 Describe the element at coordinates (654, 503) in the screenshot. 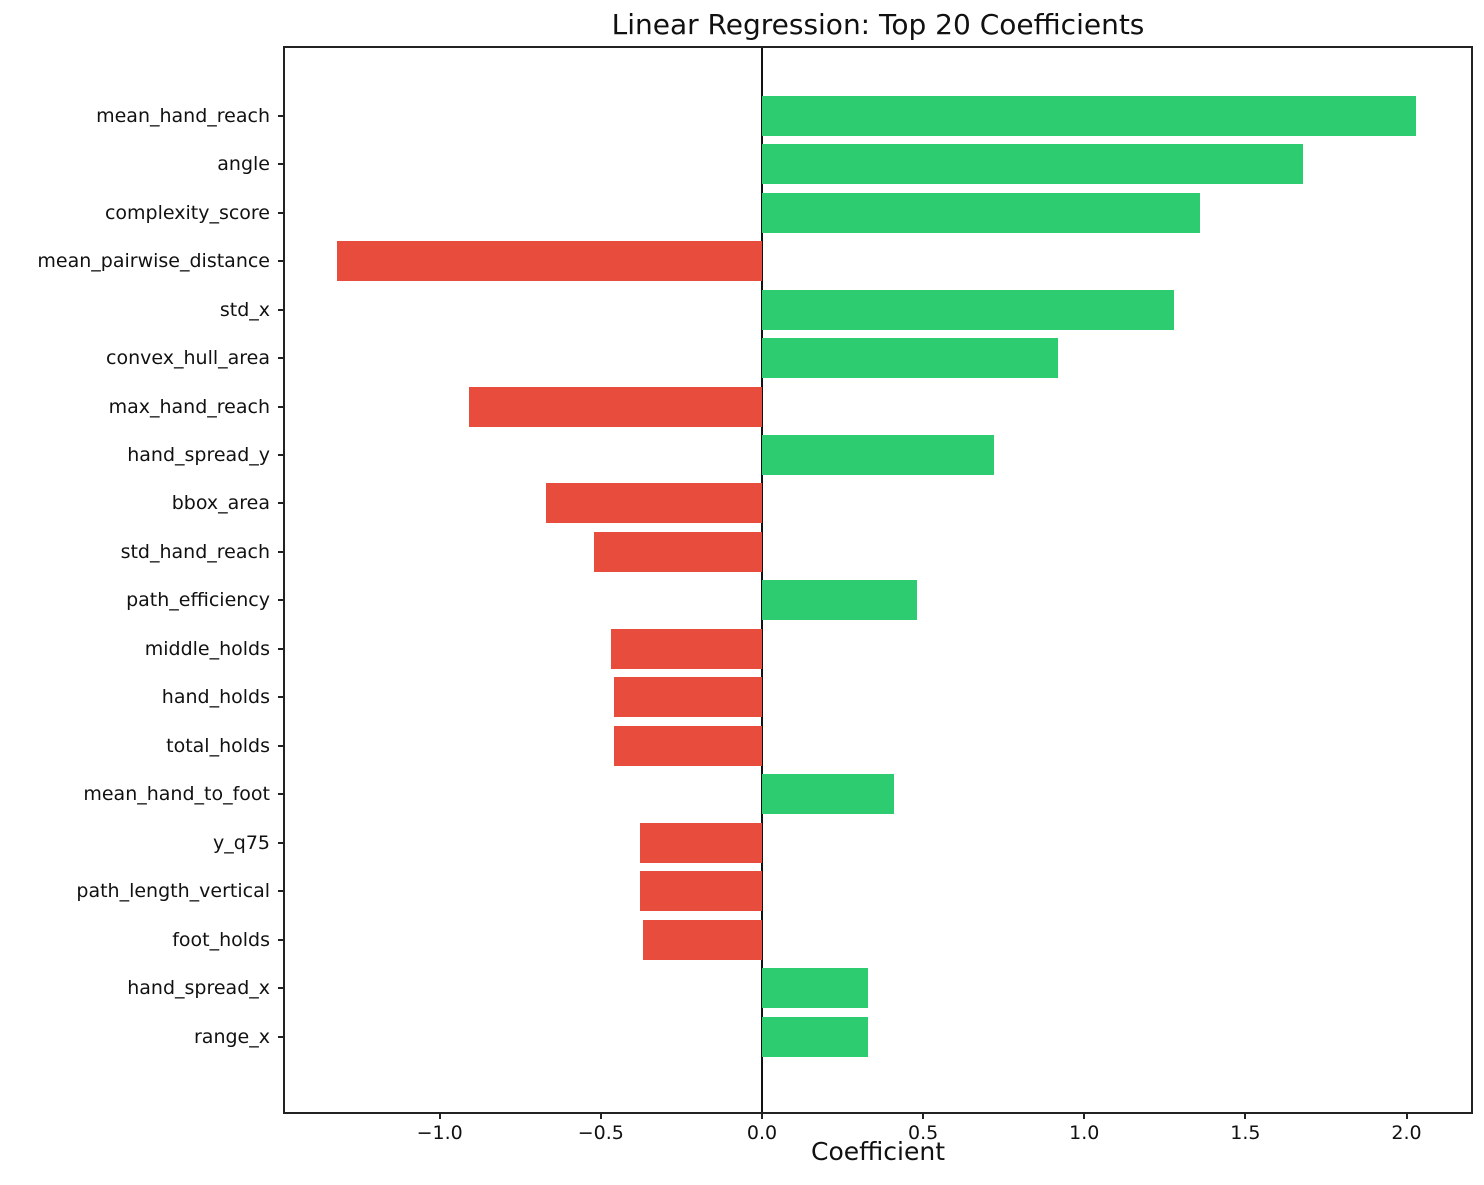

I see `bar-bbox_area` at that location.